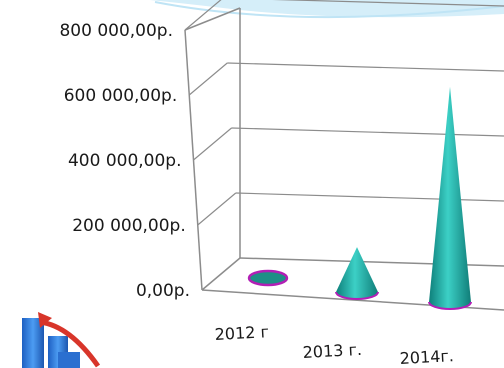 The width and height of the screenshot is (504, 368). I want to click on cone-2012, so click(268, 278).